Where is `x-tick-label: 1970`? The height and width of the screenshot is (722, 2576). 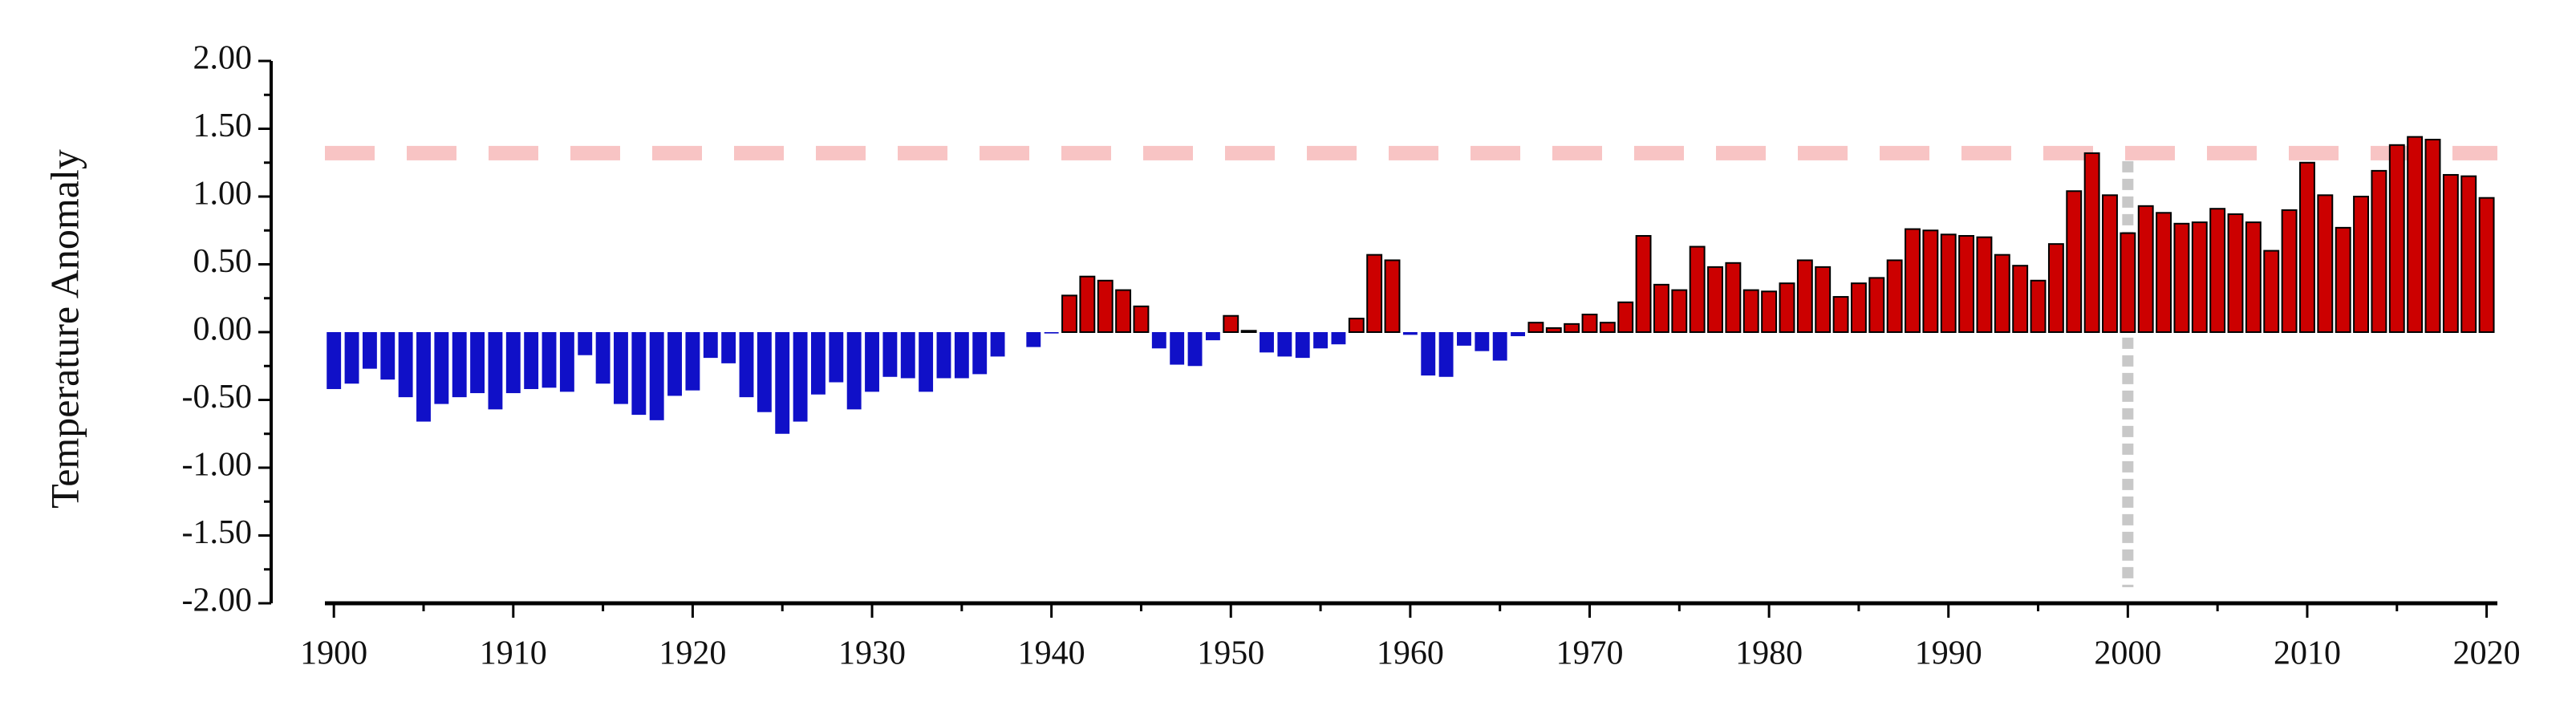 x-tick-label: 1970 is located at coordinates (1589, 653).